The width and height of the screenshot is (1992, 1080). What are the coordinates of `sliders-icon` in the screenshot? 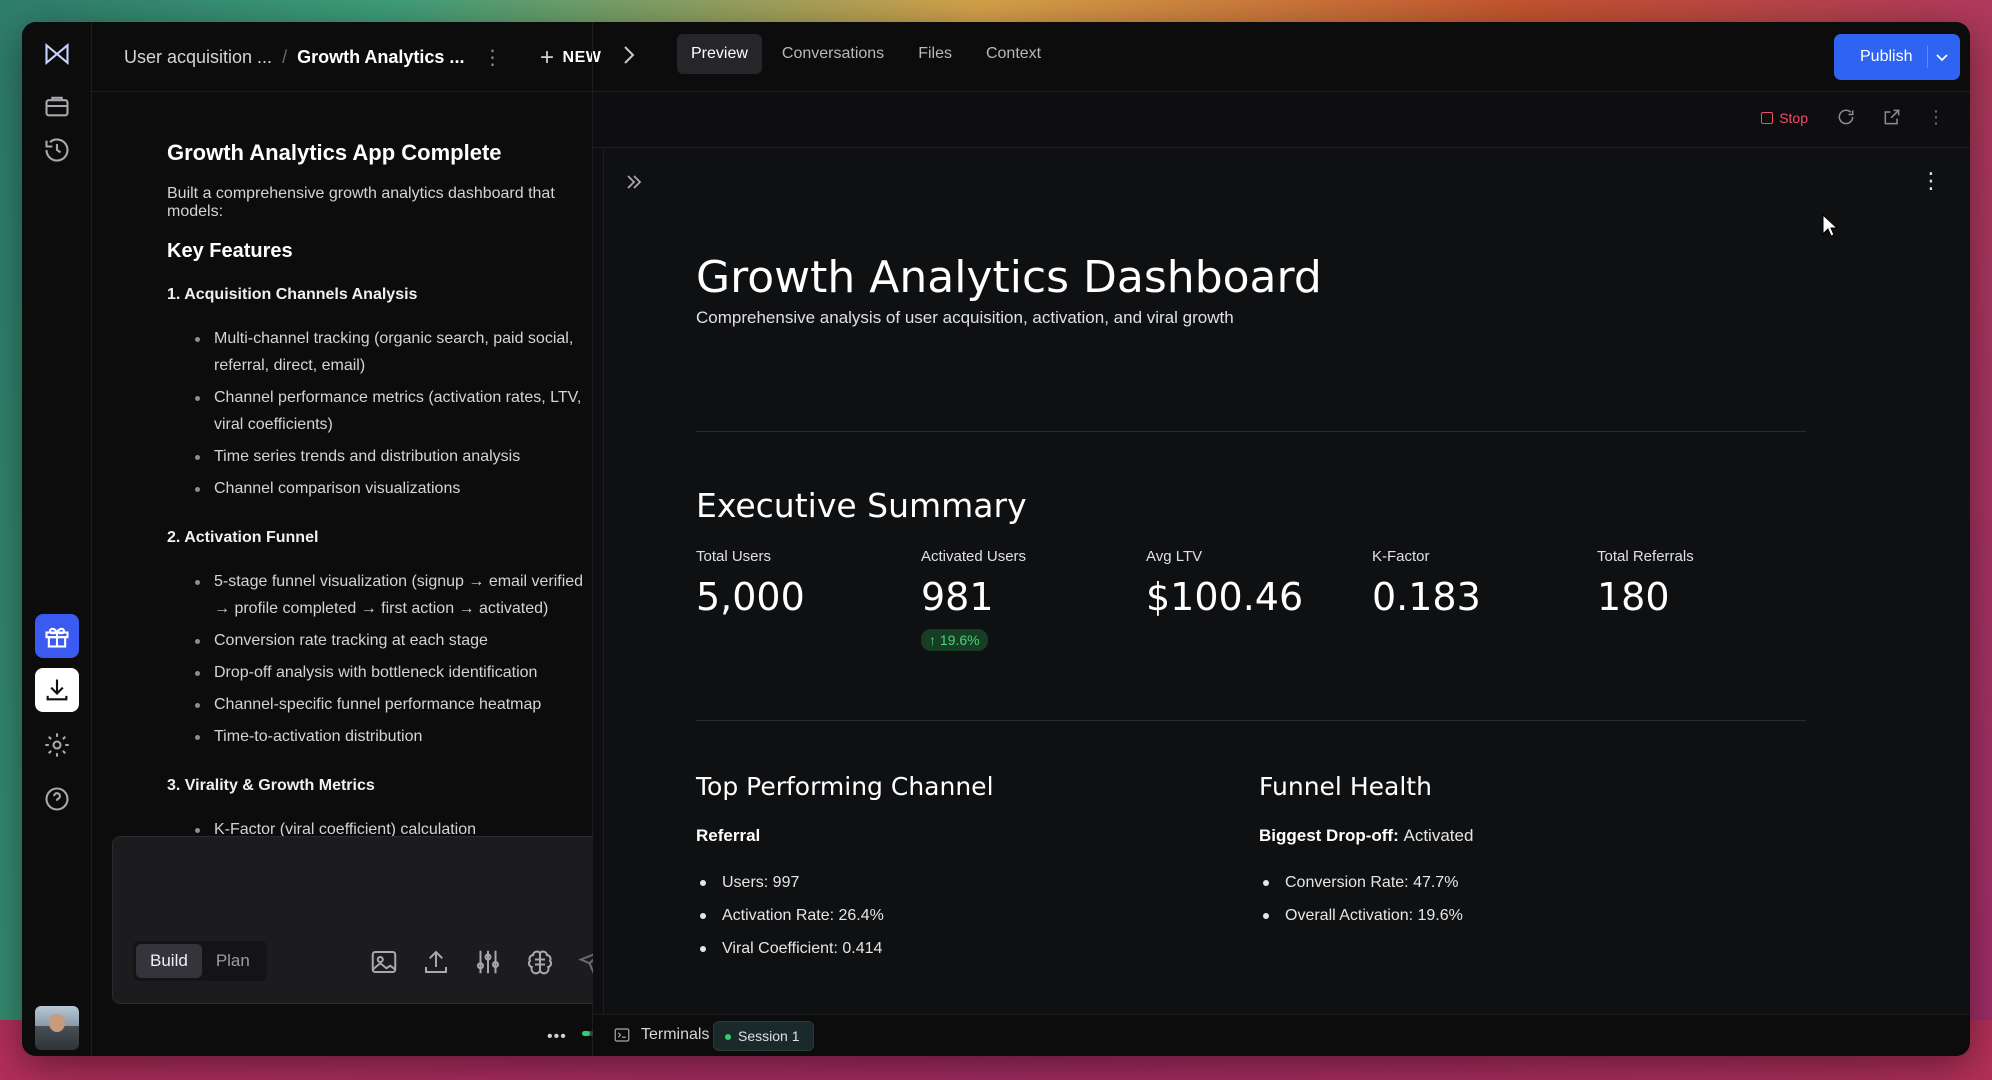 It's located at (488, 962).